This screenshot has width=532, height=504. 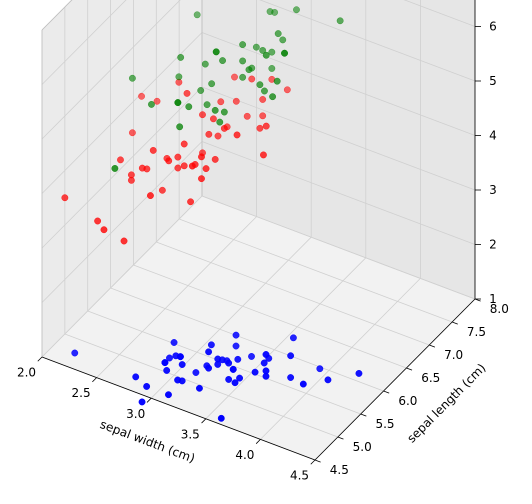 What do you see at coordinates (135, 414) in the screenshot?
I see `x-tick-label: 3.0` at bounding box center [135, 414].